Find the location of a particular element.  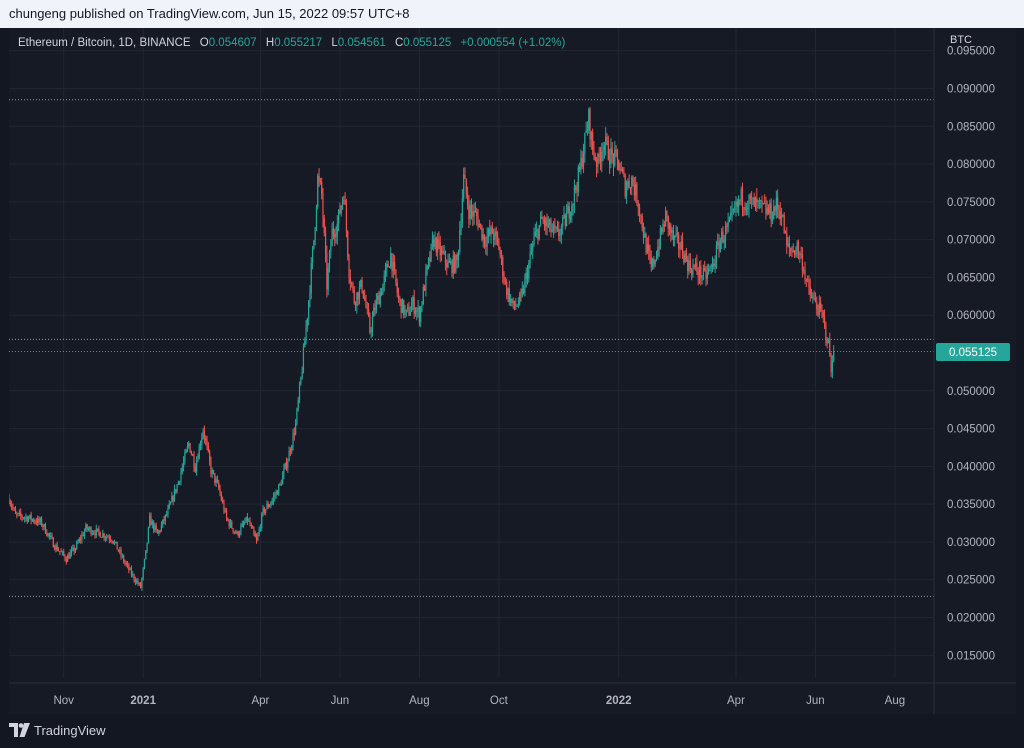

brand-name: TradingView is located at coordinates (70, 730).